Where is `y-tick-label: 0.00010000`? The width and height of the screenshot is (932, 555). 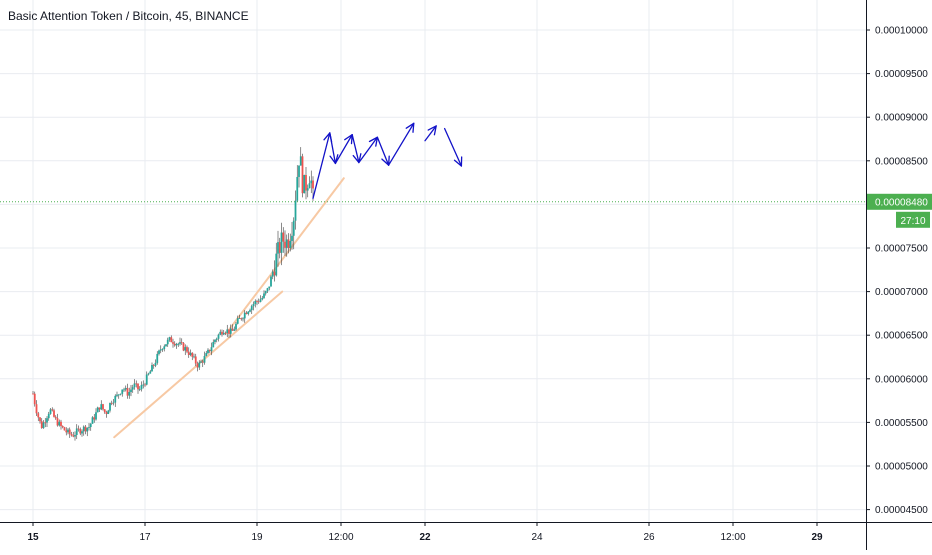 y-tick-label: 0.00010000 is located at coordinates (901, 31).